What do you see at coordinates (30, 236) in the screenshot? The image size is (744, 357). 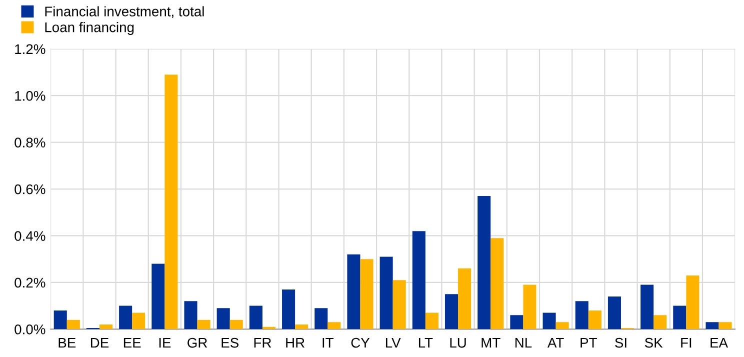 I see `y-tick-label: 0.4%` at bounding box center [30, 236].